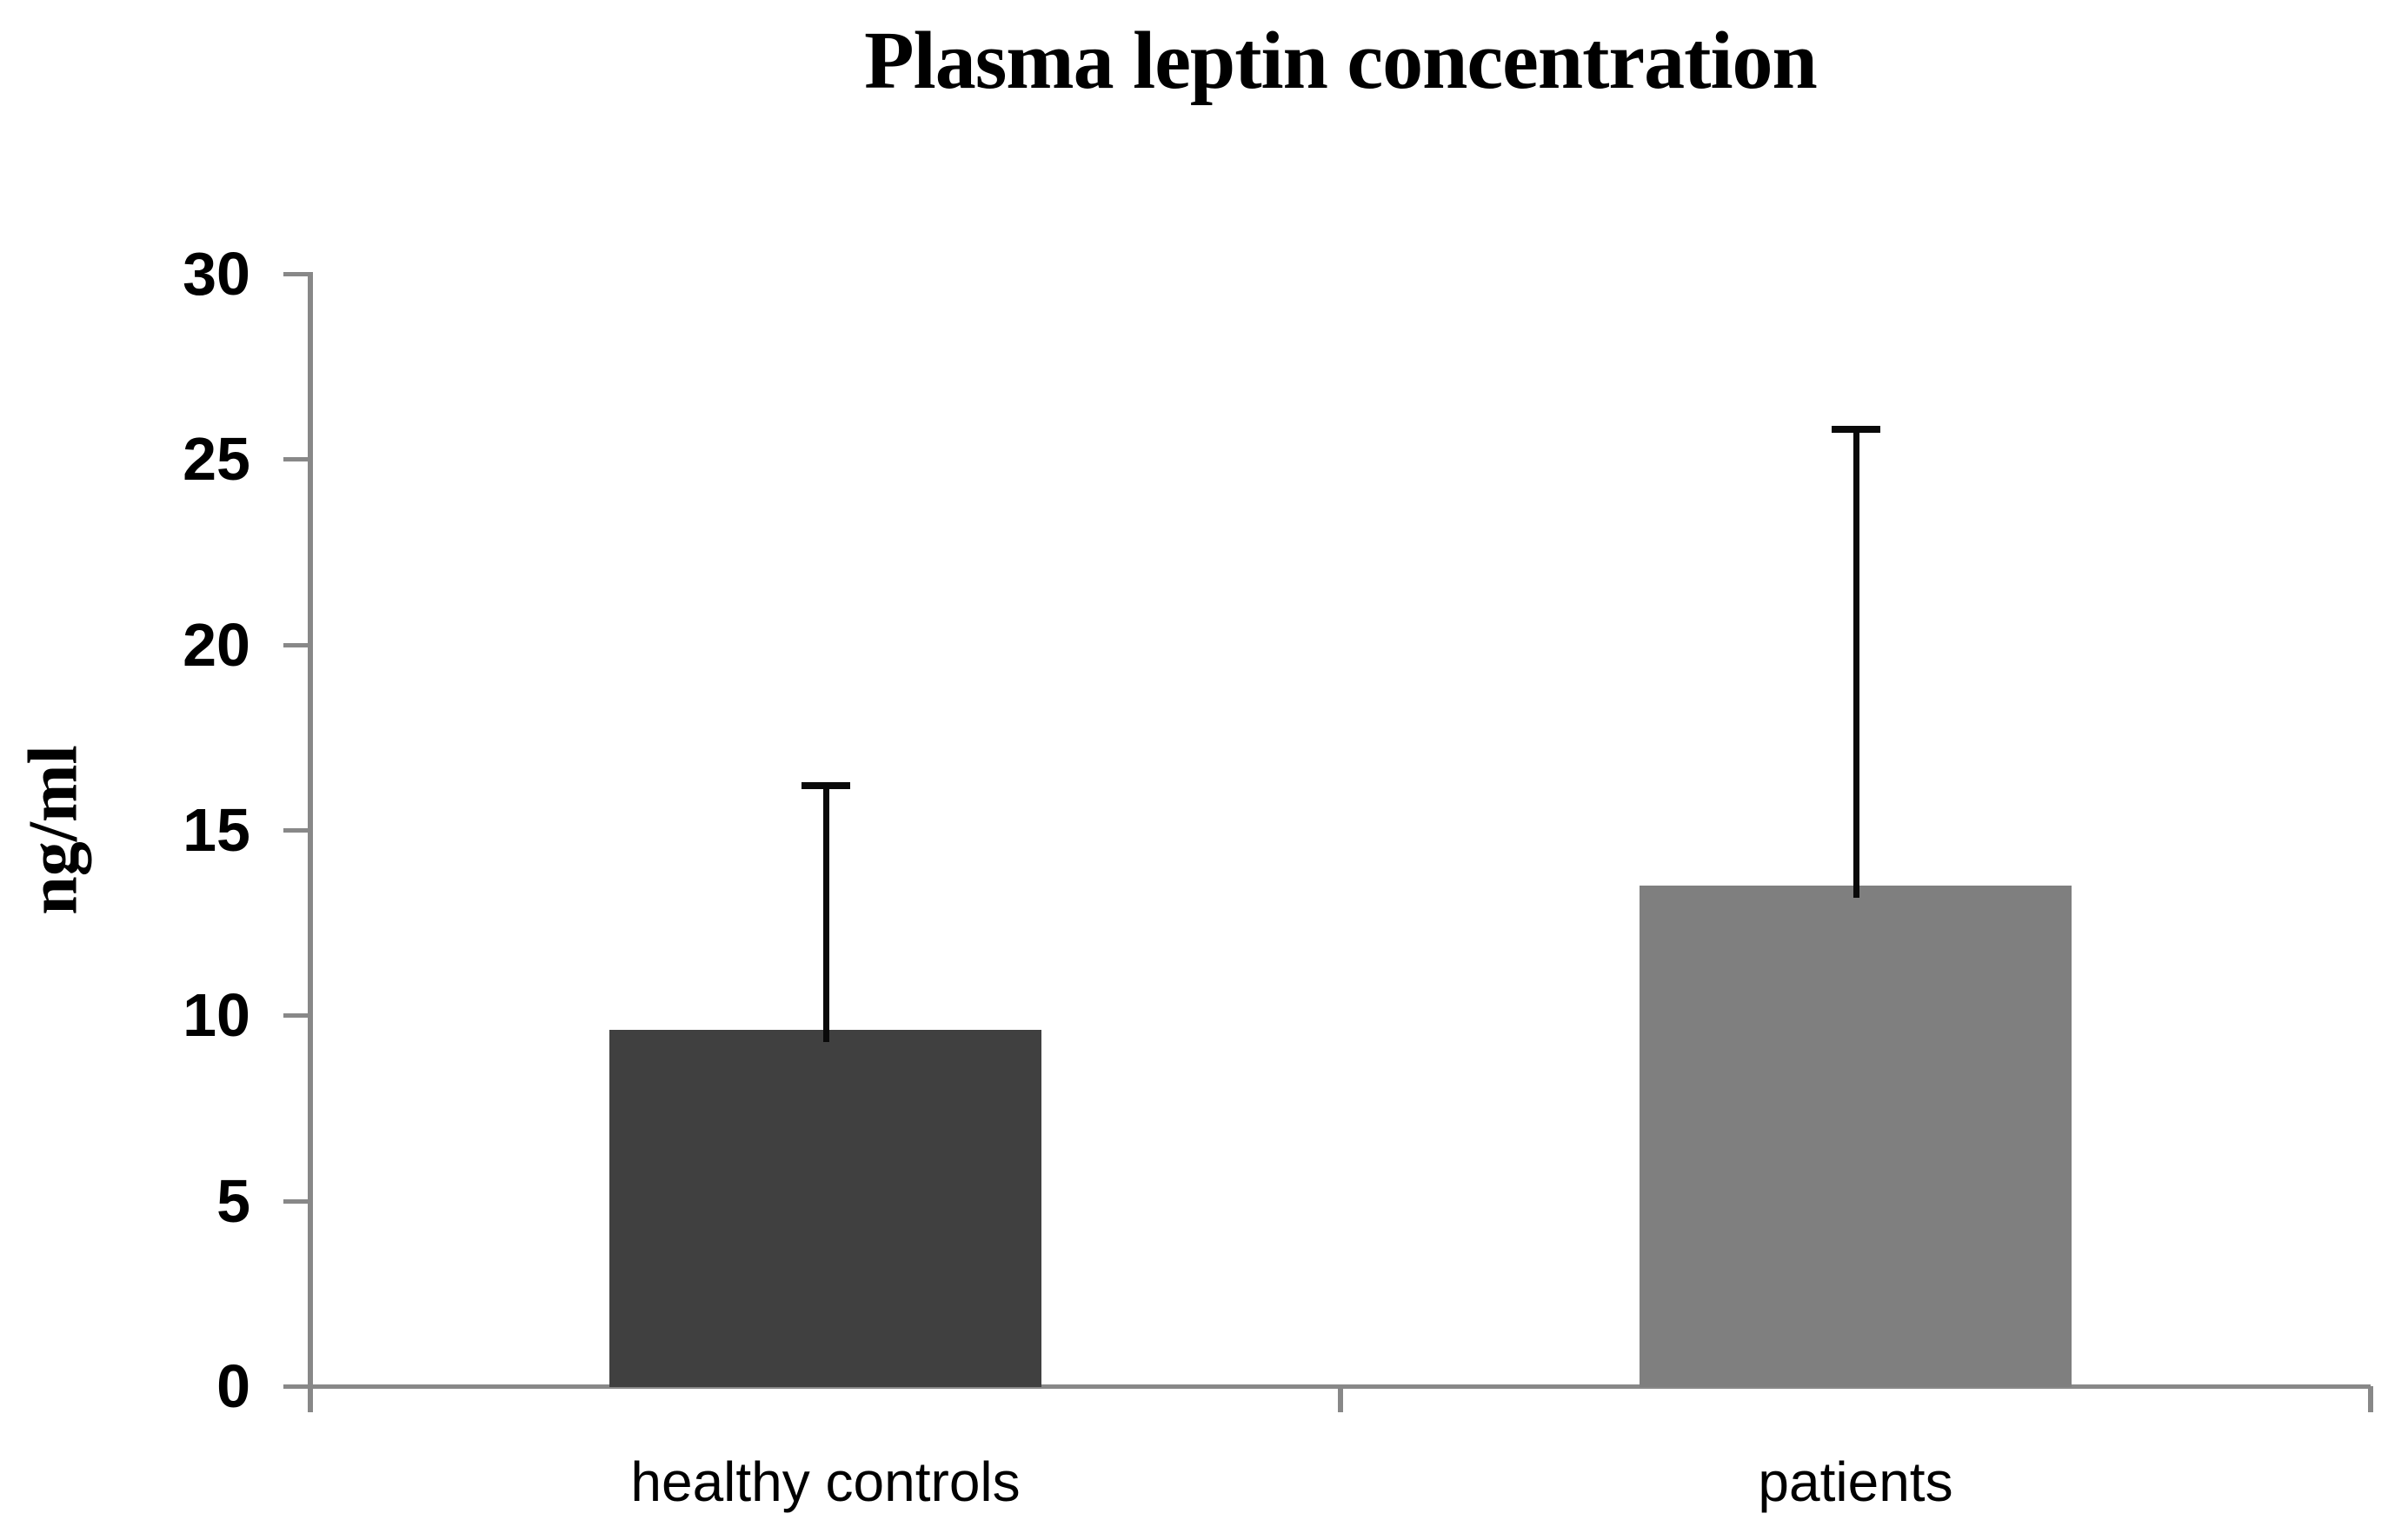 The width and height of the screenshot is (2388, 1540). What do you see at coordinates (1327, 1386) in the screenshot?
I see `x-axis-line` at bounding box center [1327, 1386].